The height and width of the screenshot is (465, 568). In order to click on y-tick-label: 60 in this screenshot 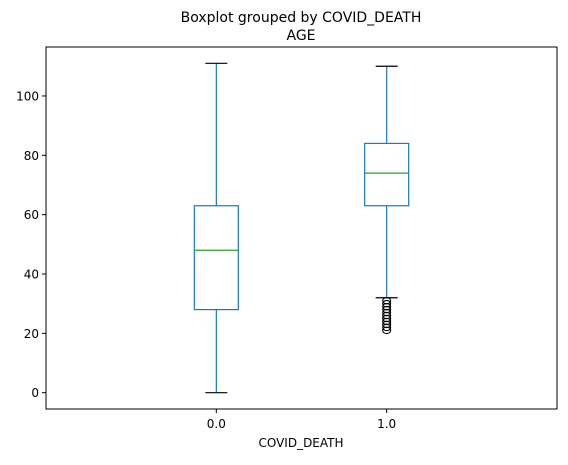, I will do `click(31, 215)`.